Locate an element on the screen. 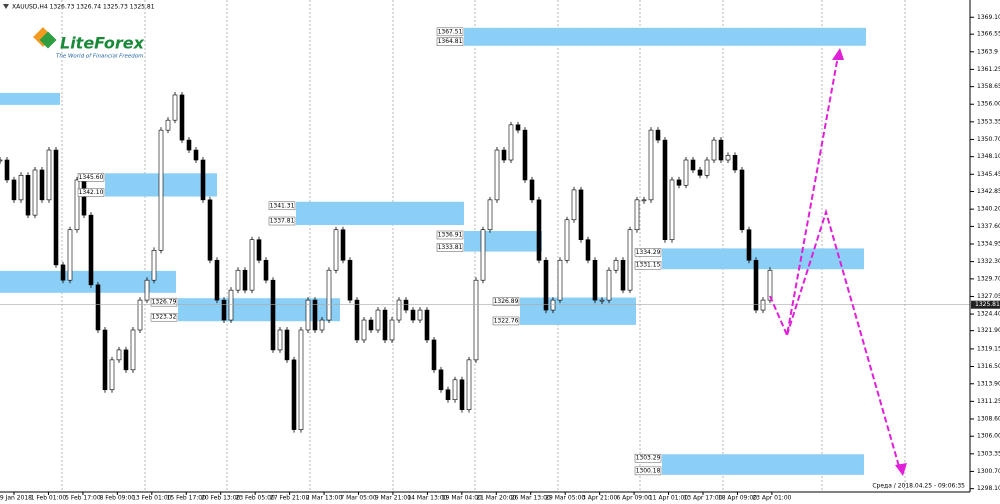  zone-label: 1364.81 is located at coordinates (450, 41).